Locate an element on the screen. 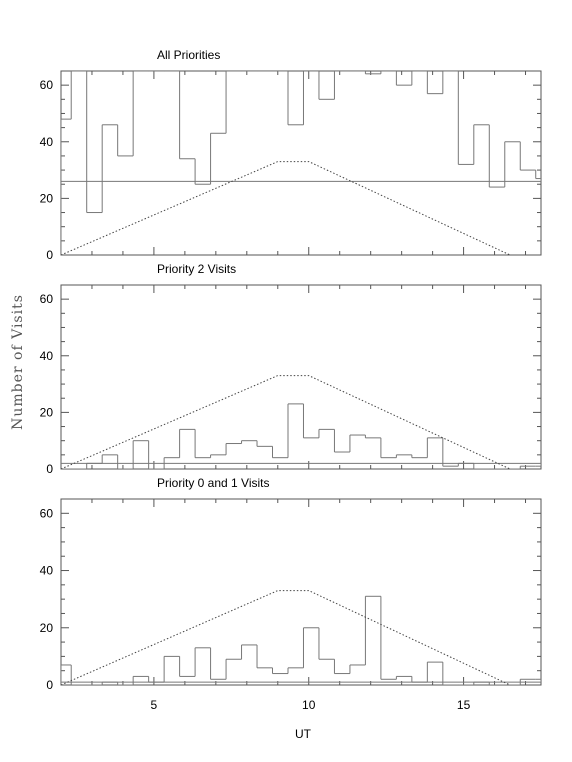 This screenshot has width=572, height=762. panel-title: All Priorities is located at coordinates (188, 55).